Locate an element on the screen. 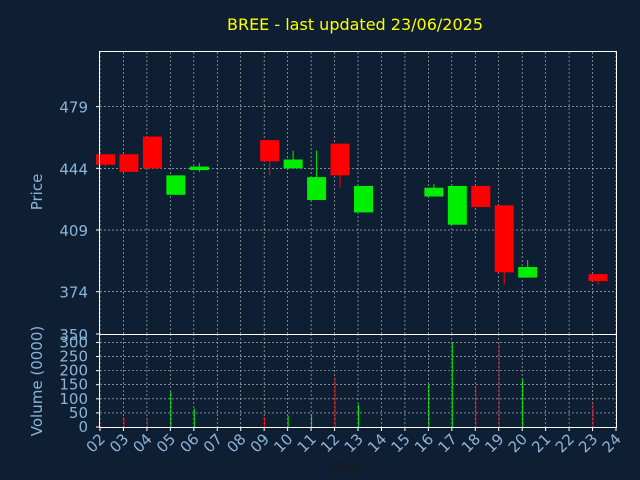 This screenshot has width=640, height=480. volume-y-tick-label: 100 is located at coordinates (73, 399).